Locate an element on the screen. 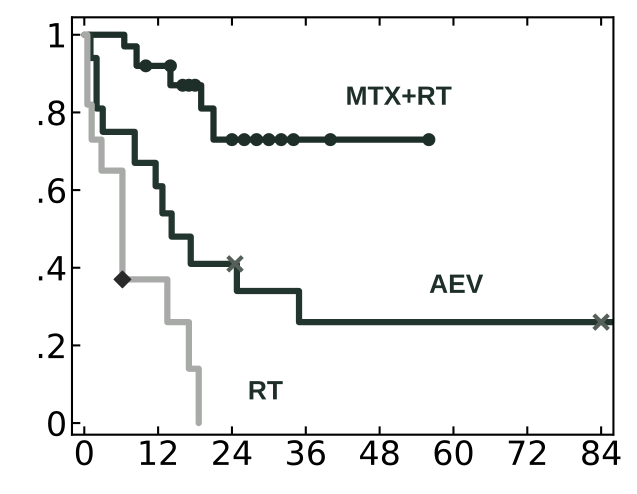 Image resolution: width=637 pixels, height=494 pixels. x-tick-label: 24 is located at coordinates (232, 452).